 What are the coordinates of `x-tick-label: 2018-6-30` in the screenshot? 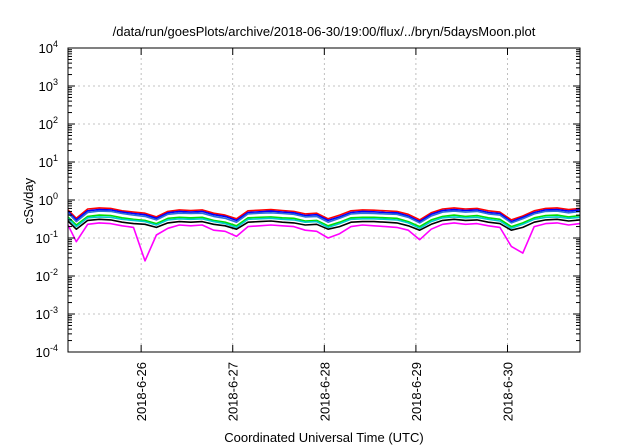 It's located at (507, 391).